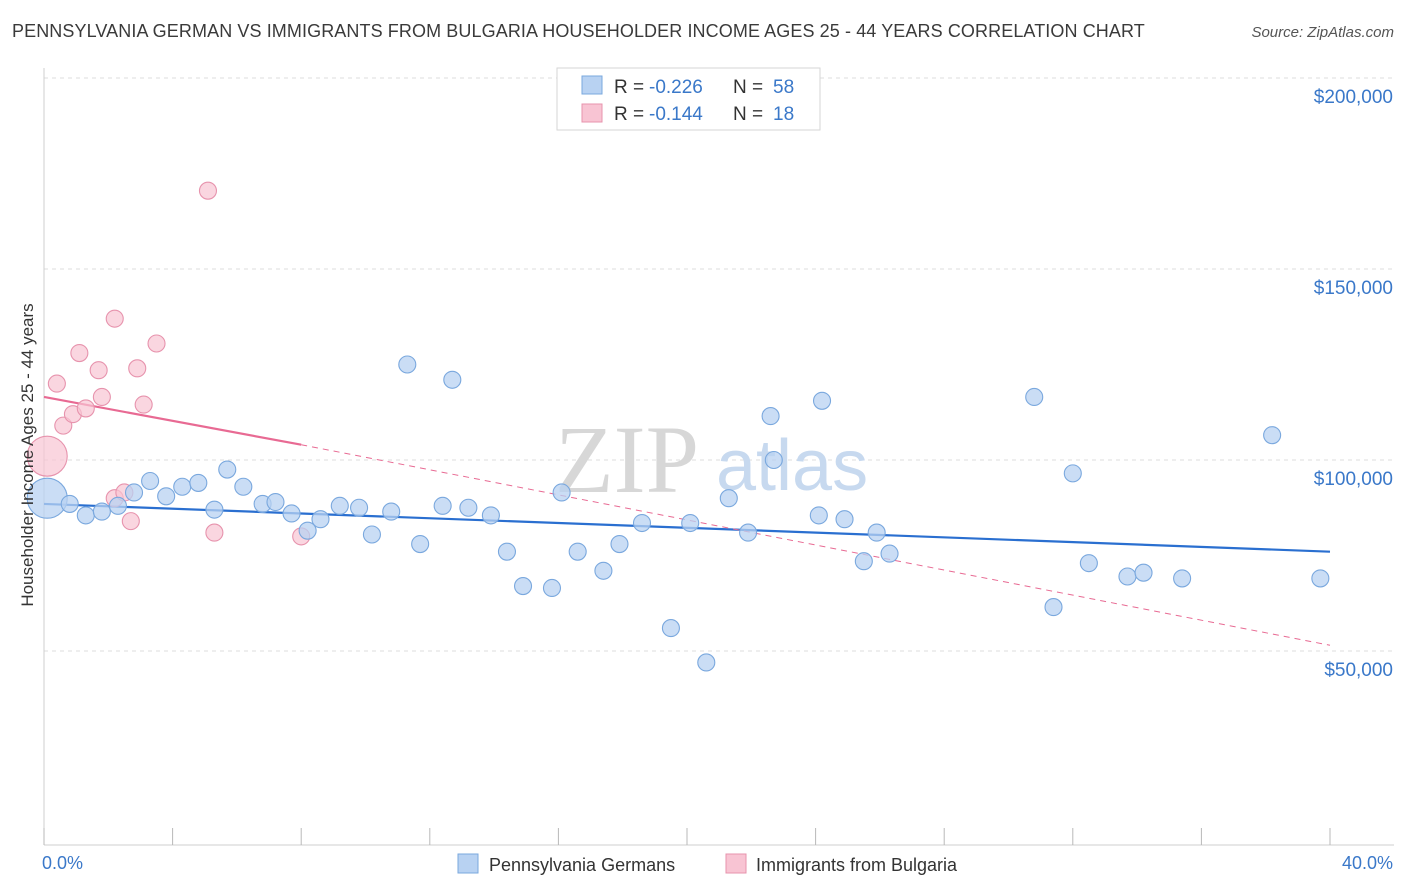 The height and width of the screenshot is (892, 1406). I want to click on legend-r-value: -0.226, so click(676, 87).